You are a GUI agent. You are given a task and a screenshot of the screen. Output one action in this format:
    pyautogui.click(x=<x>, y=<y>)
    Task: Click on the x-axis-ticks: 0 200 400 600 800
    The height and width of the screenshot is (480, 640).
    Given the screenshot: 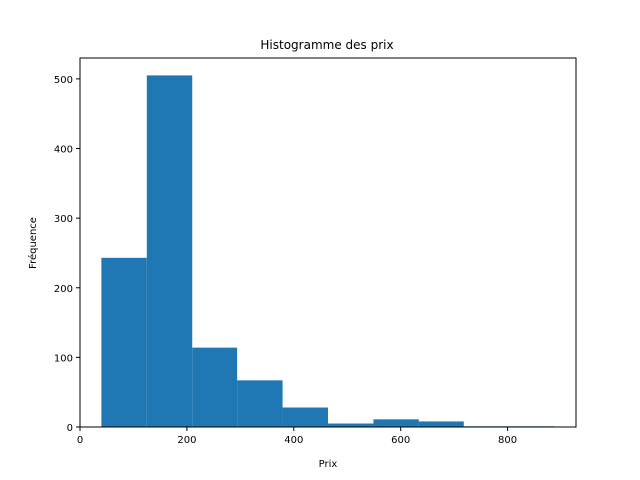 What is the action you would take?
    pyautogui.click(x=297, y=436)
    